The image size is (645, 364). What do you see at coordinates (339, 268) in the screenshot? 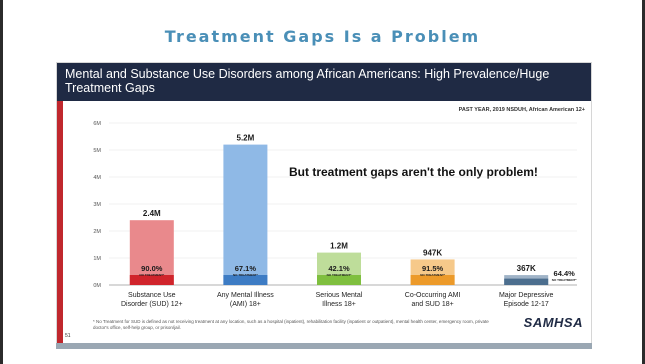
I see `bar-pct-label: 42.1%` at bounding box center [339, 268].